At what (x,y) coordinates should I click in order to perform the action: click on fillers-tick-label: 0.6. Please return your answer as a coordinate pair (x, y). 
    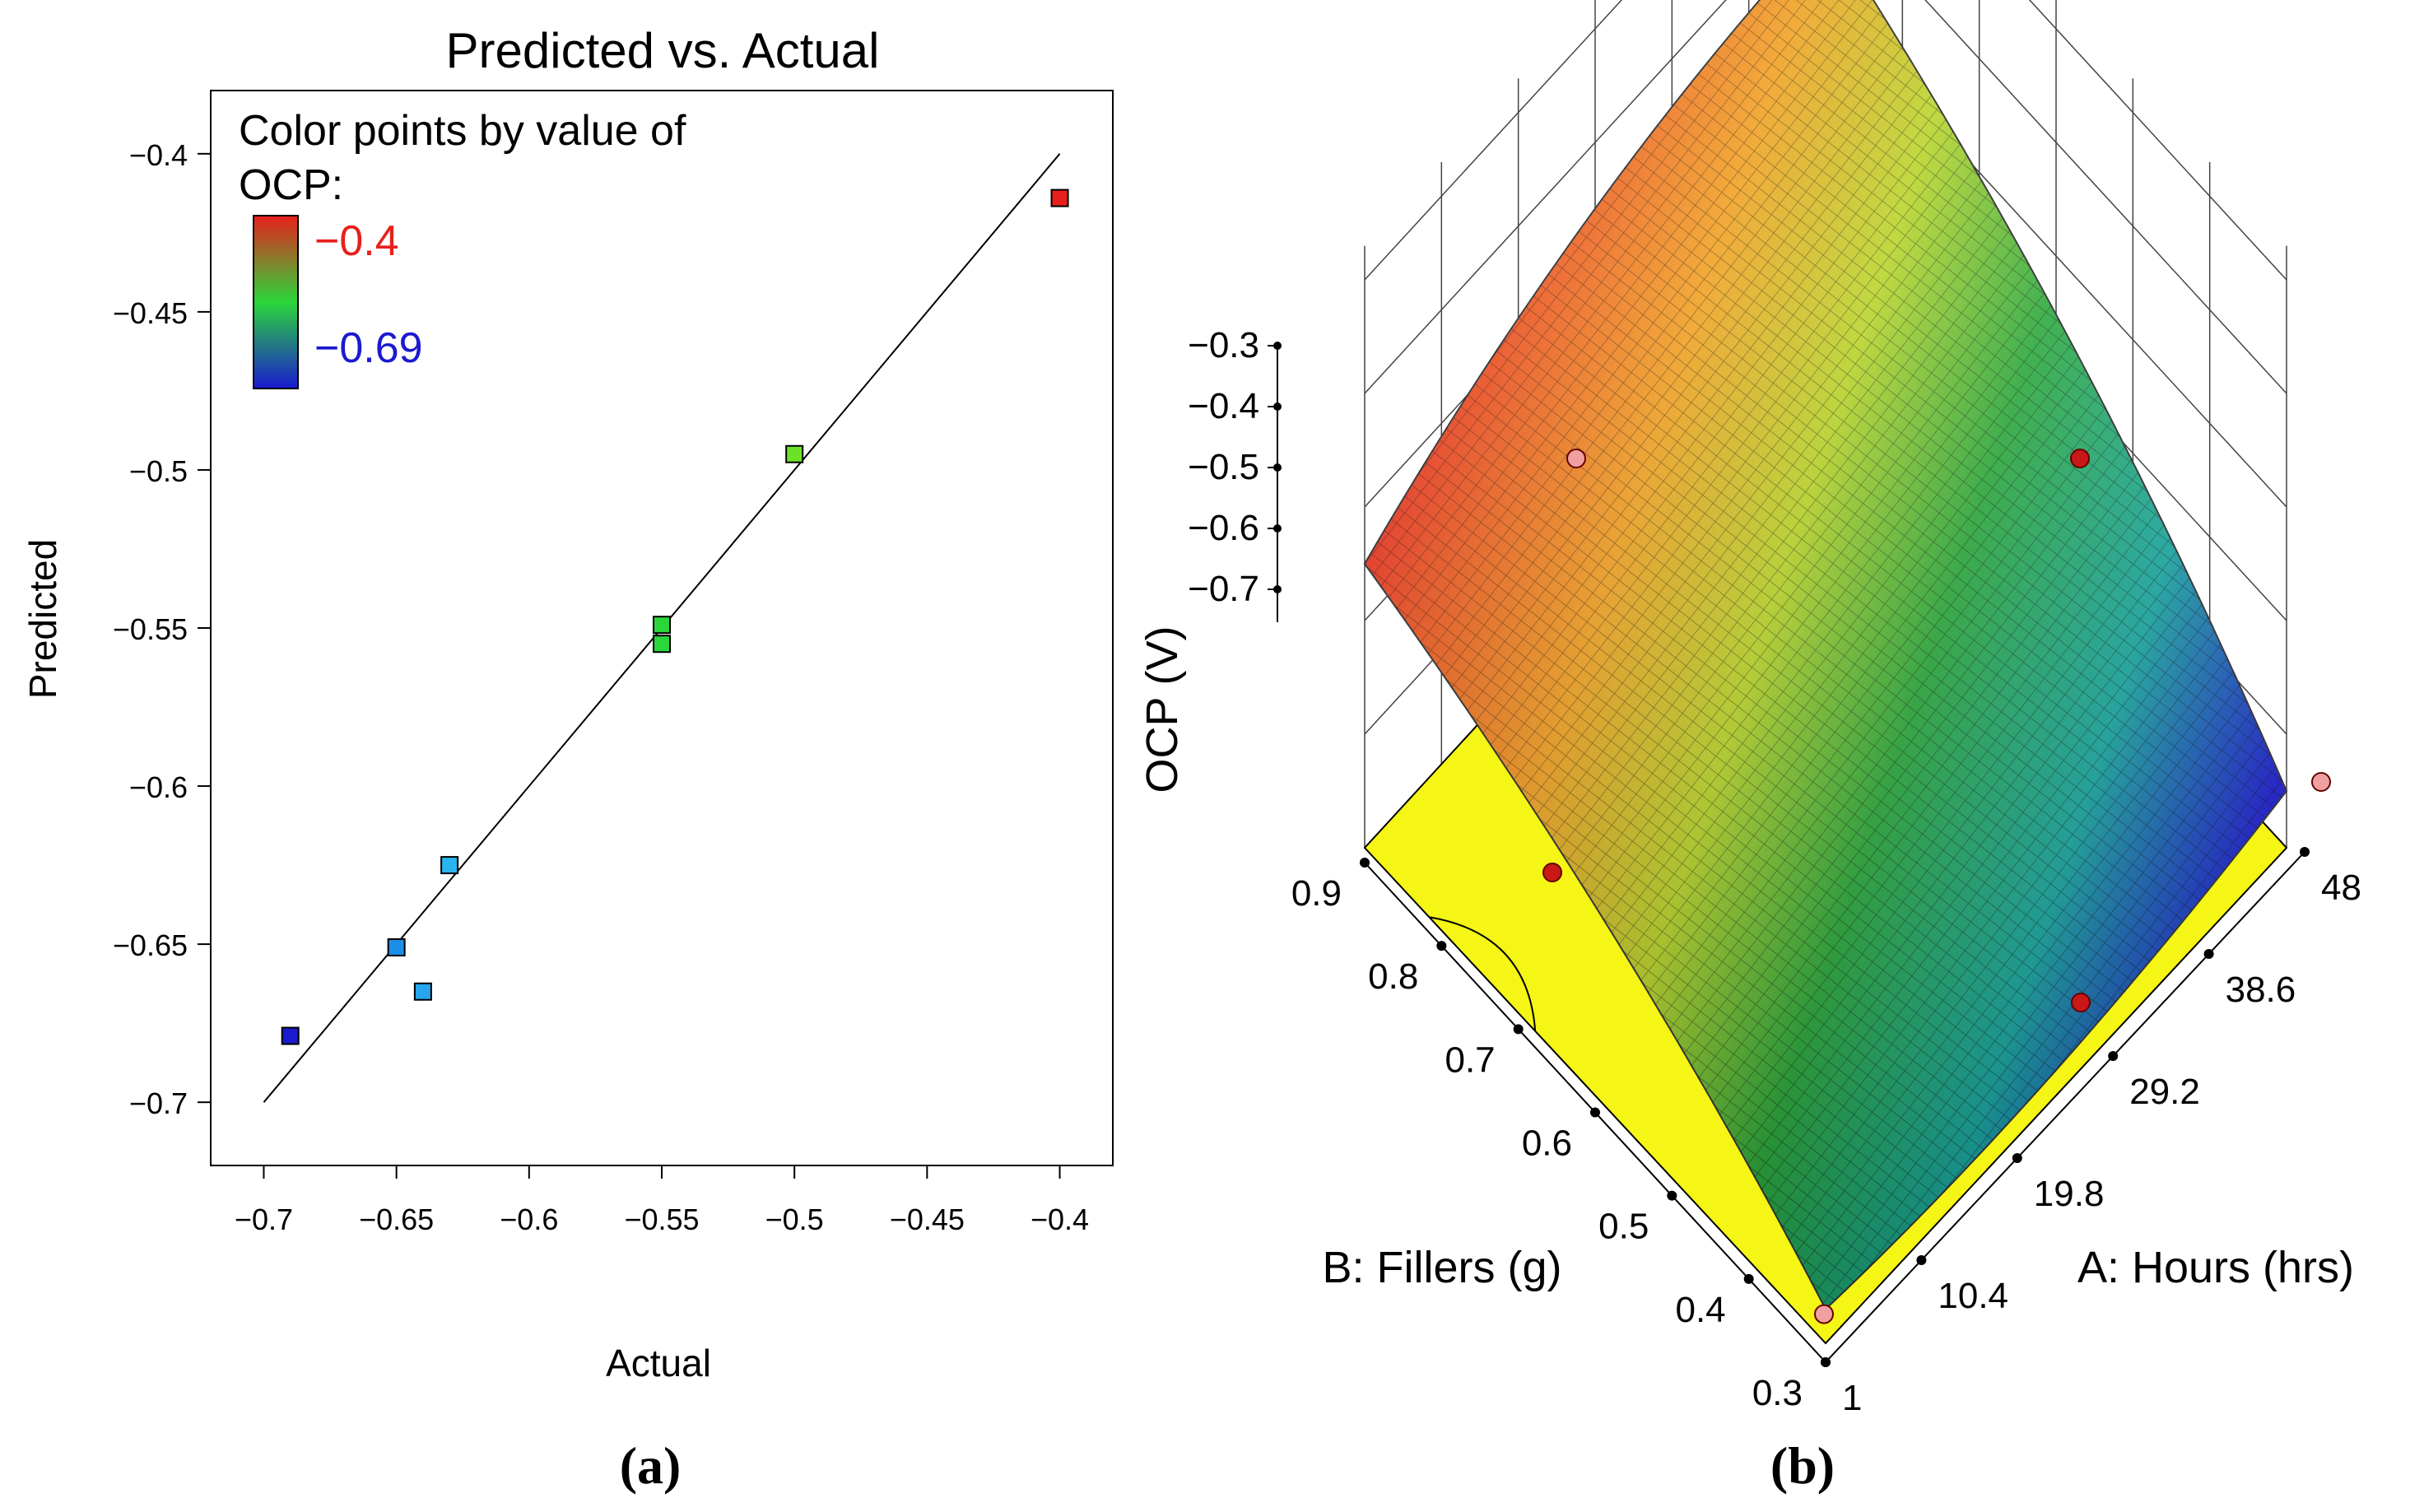
    Looking at the image, I should click on (1547, 1144).